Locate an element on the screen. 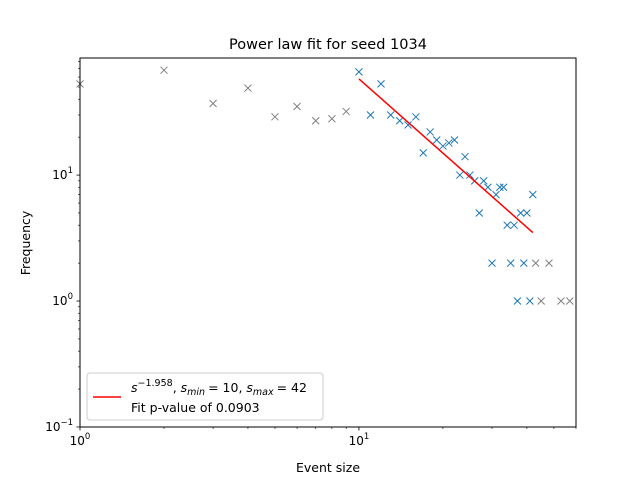  fit-line-layer is located at coordinates (446, 156).